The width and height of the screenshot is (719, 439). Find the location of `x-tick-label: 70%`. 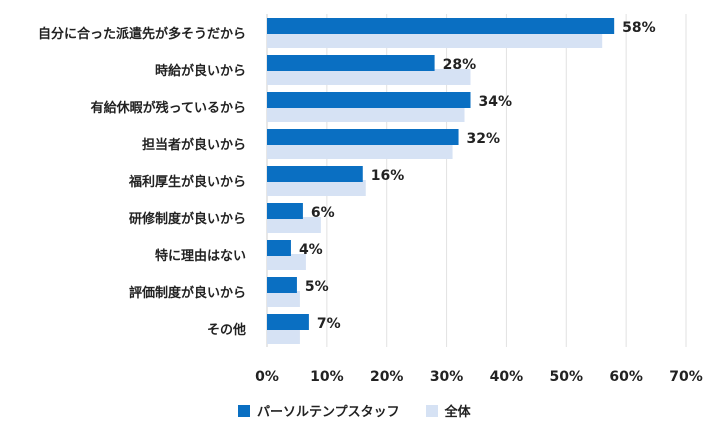

x-tick-label: 70% is located at coordinates (686, 377).